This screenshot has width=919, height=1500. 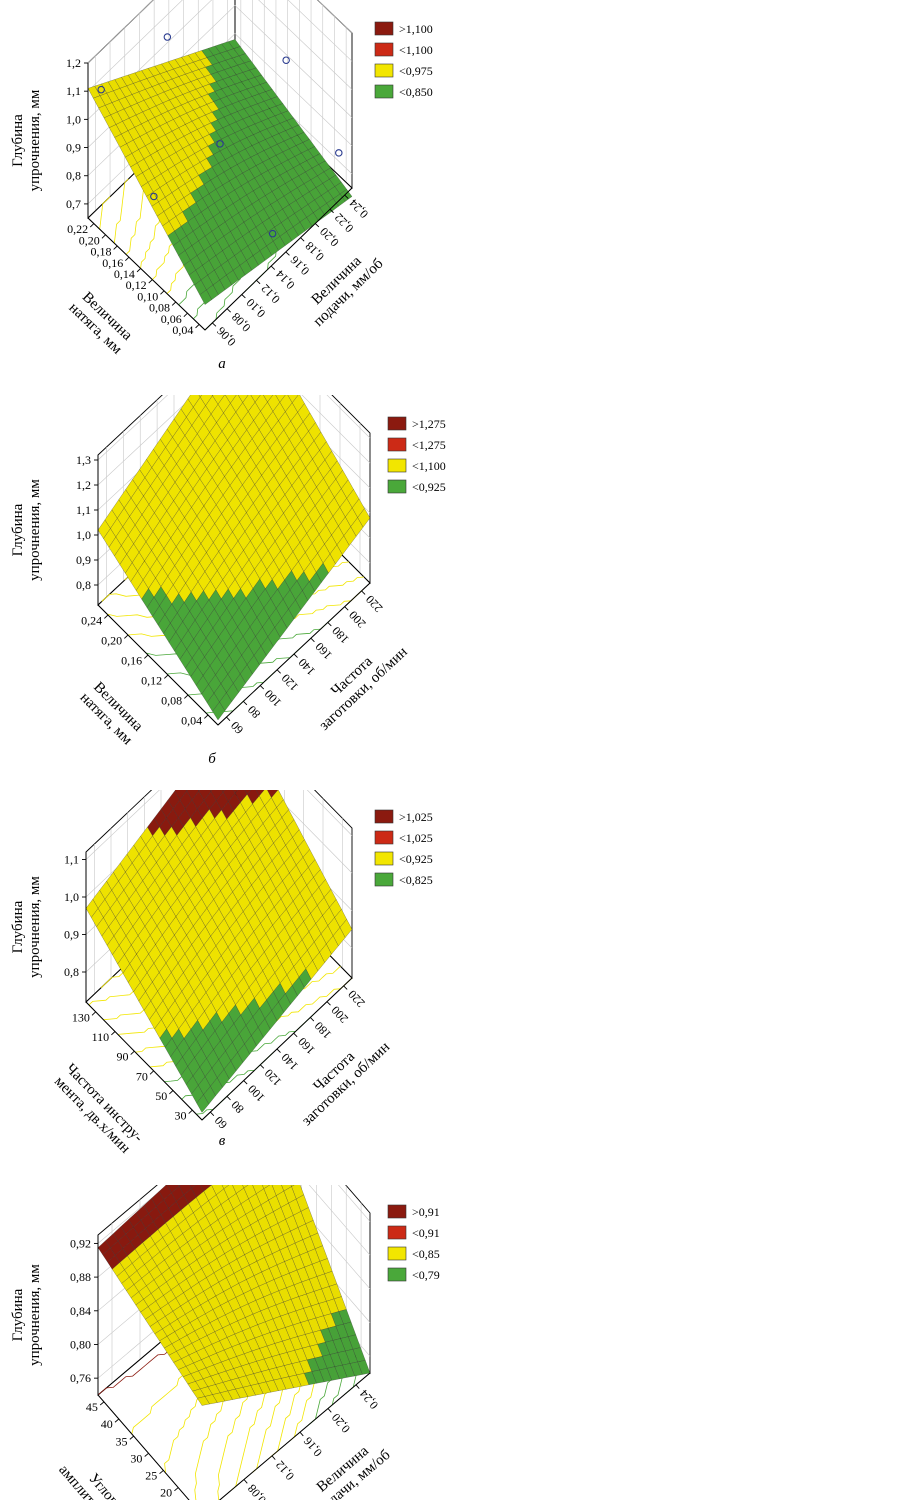 What do you see at coordinates (73, 91) in the screenshot?
I see `z-tick-label-4: 1,1` at bounding box center [73, 91].